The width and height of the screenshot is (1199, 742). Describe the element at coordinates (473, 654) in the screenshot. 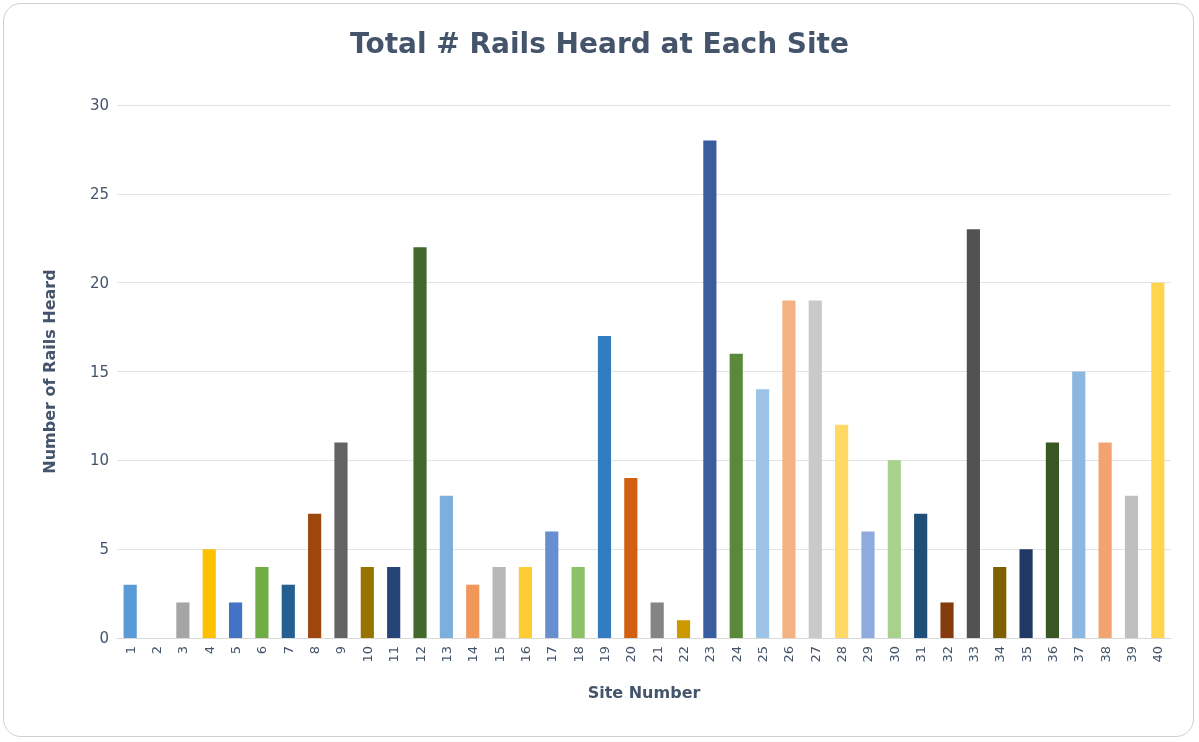

I see `x-tick-label: 14` at that location.